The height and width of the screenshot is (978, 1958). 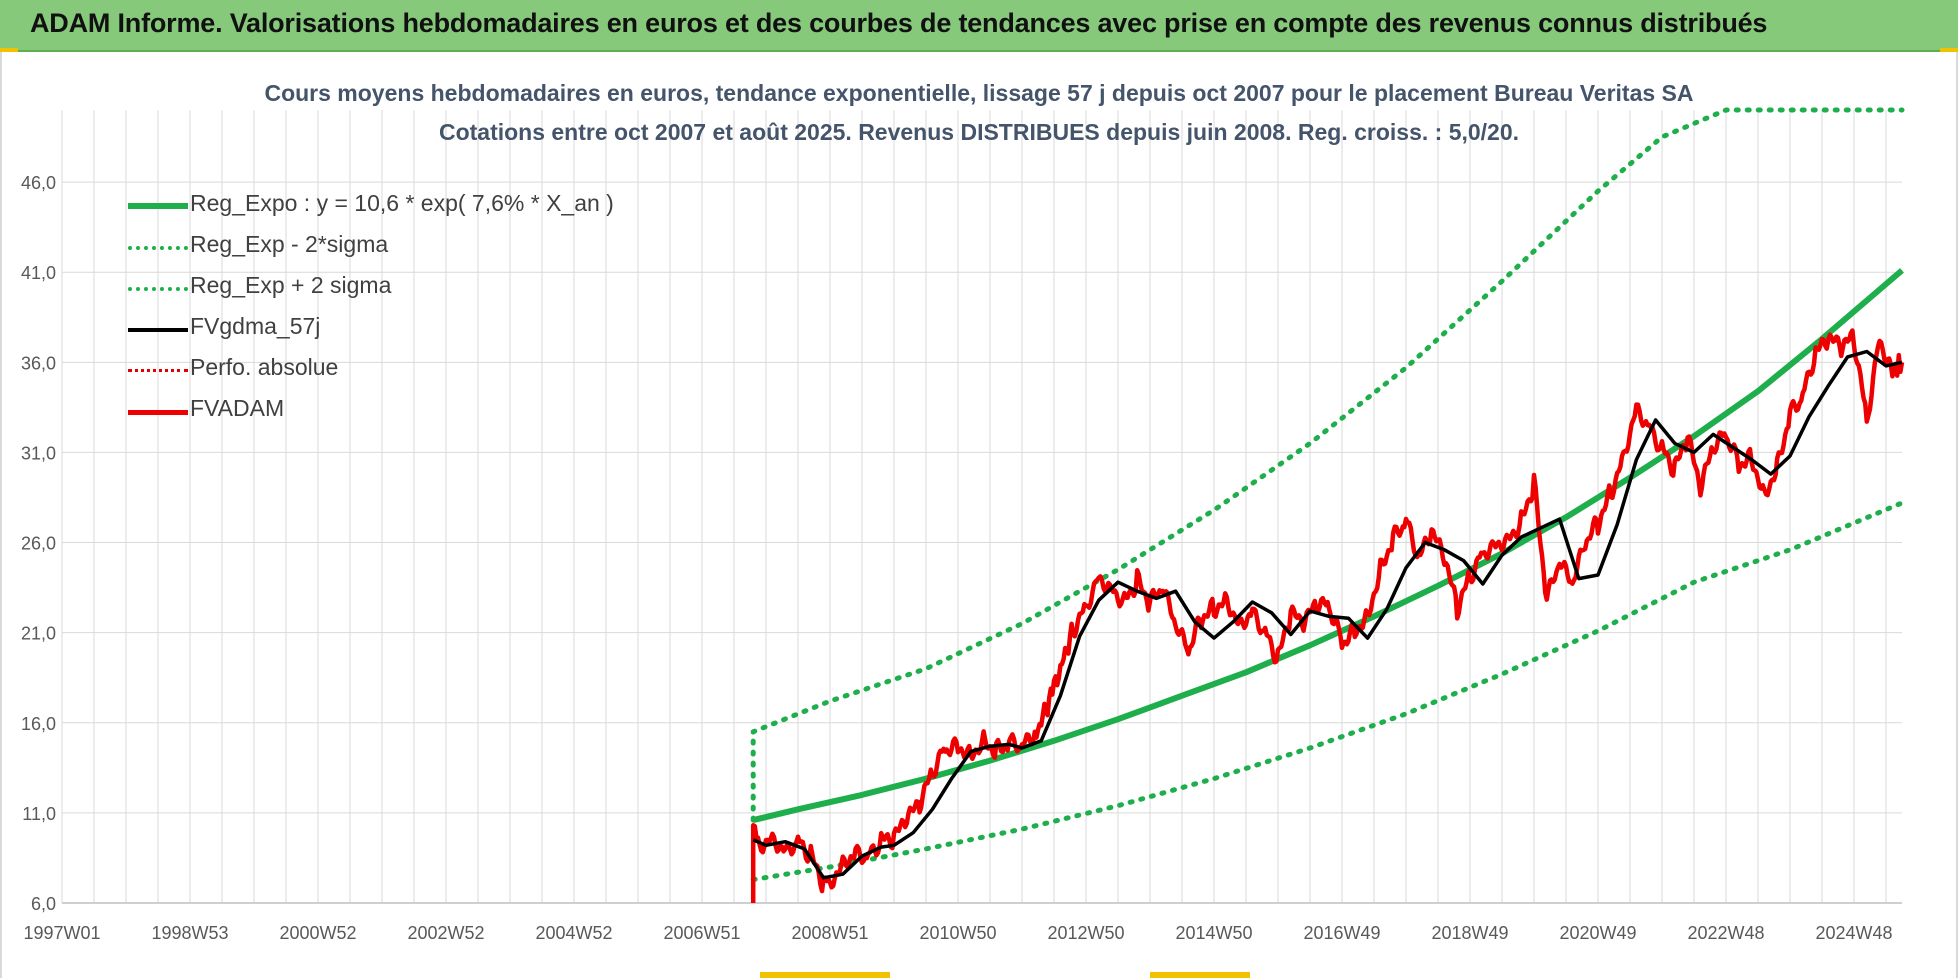 I want to click on x-tick-label: 2006W51, so click(x=701, y=933).